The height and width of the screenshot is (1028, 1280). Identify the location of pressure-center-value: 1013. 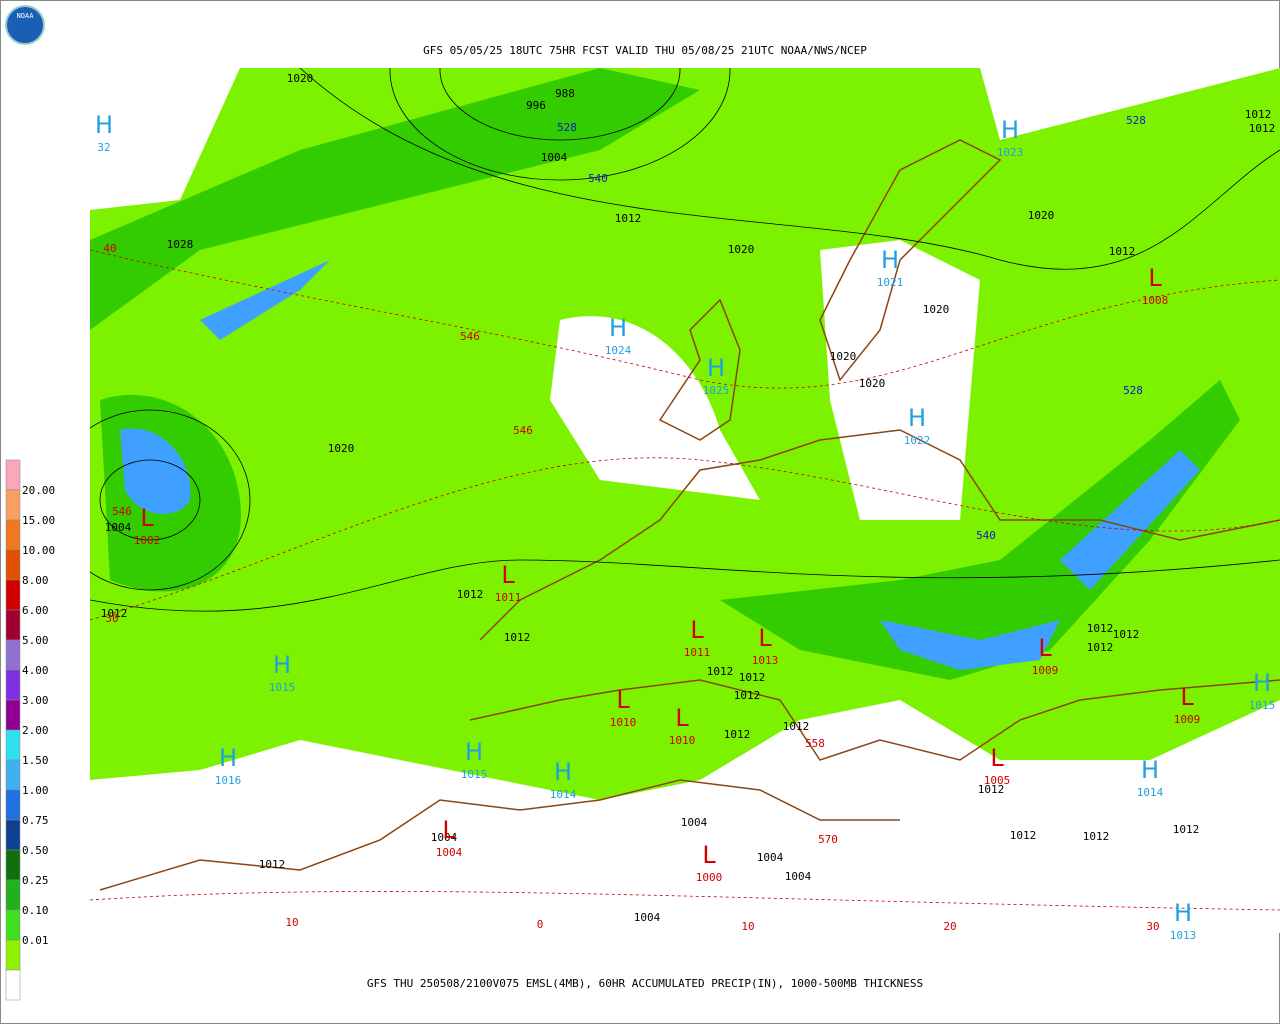
(1183, 935).